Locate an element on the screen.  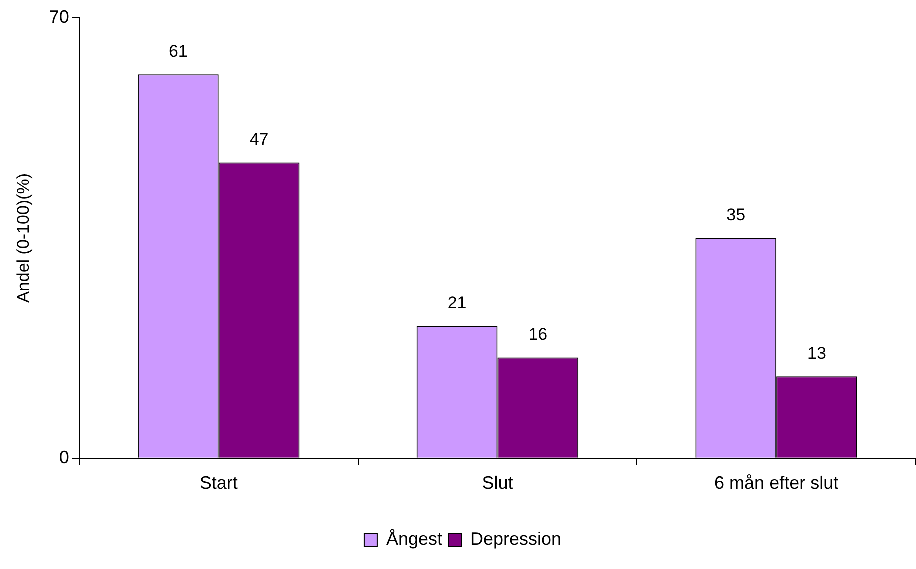
legend-label: Ångest is located at coordinates (414, 538).